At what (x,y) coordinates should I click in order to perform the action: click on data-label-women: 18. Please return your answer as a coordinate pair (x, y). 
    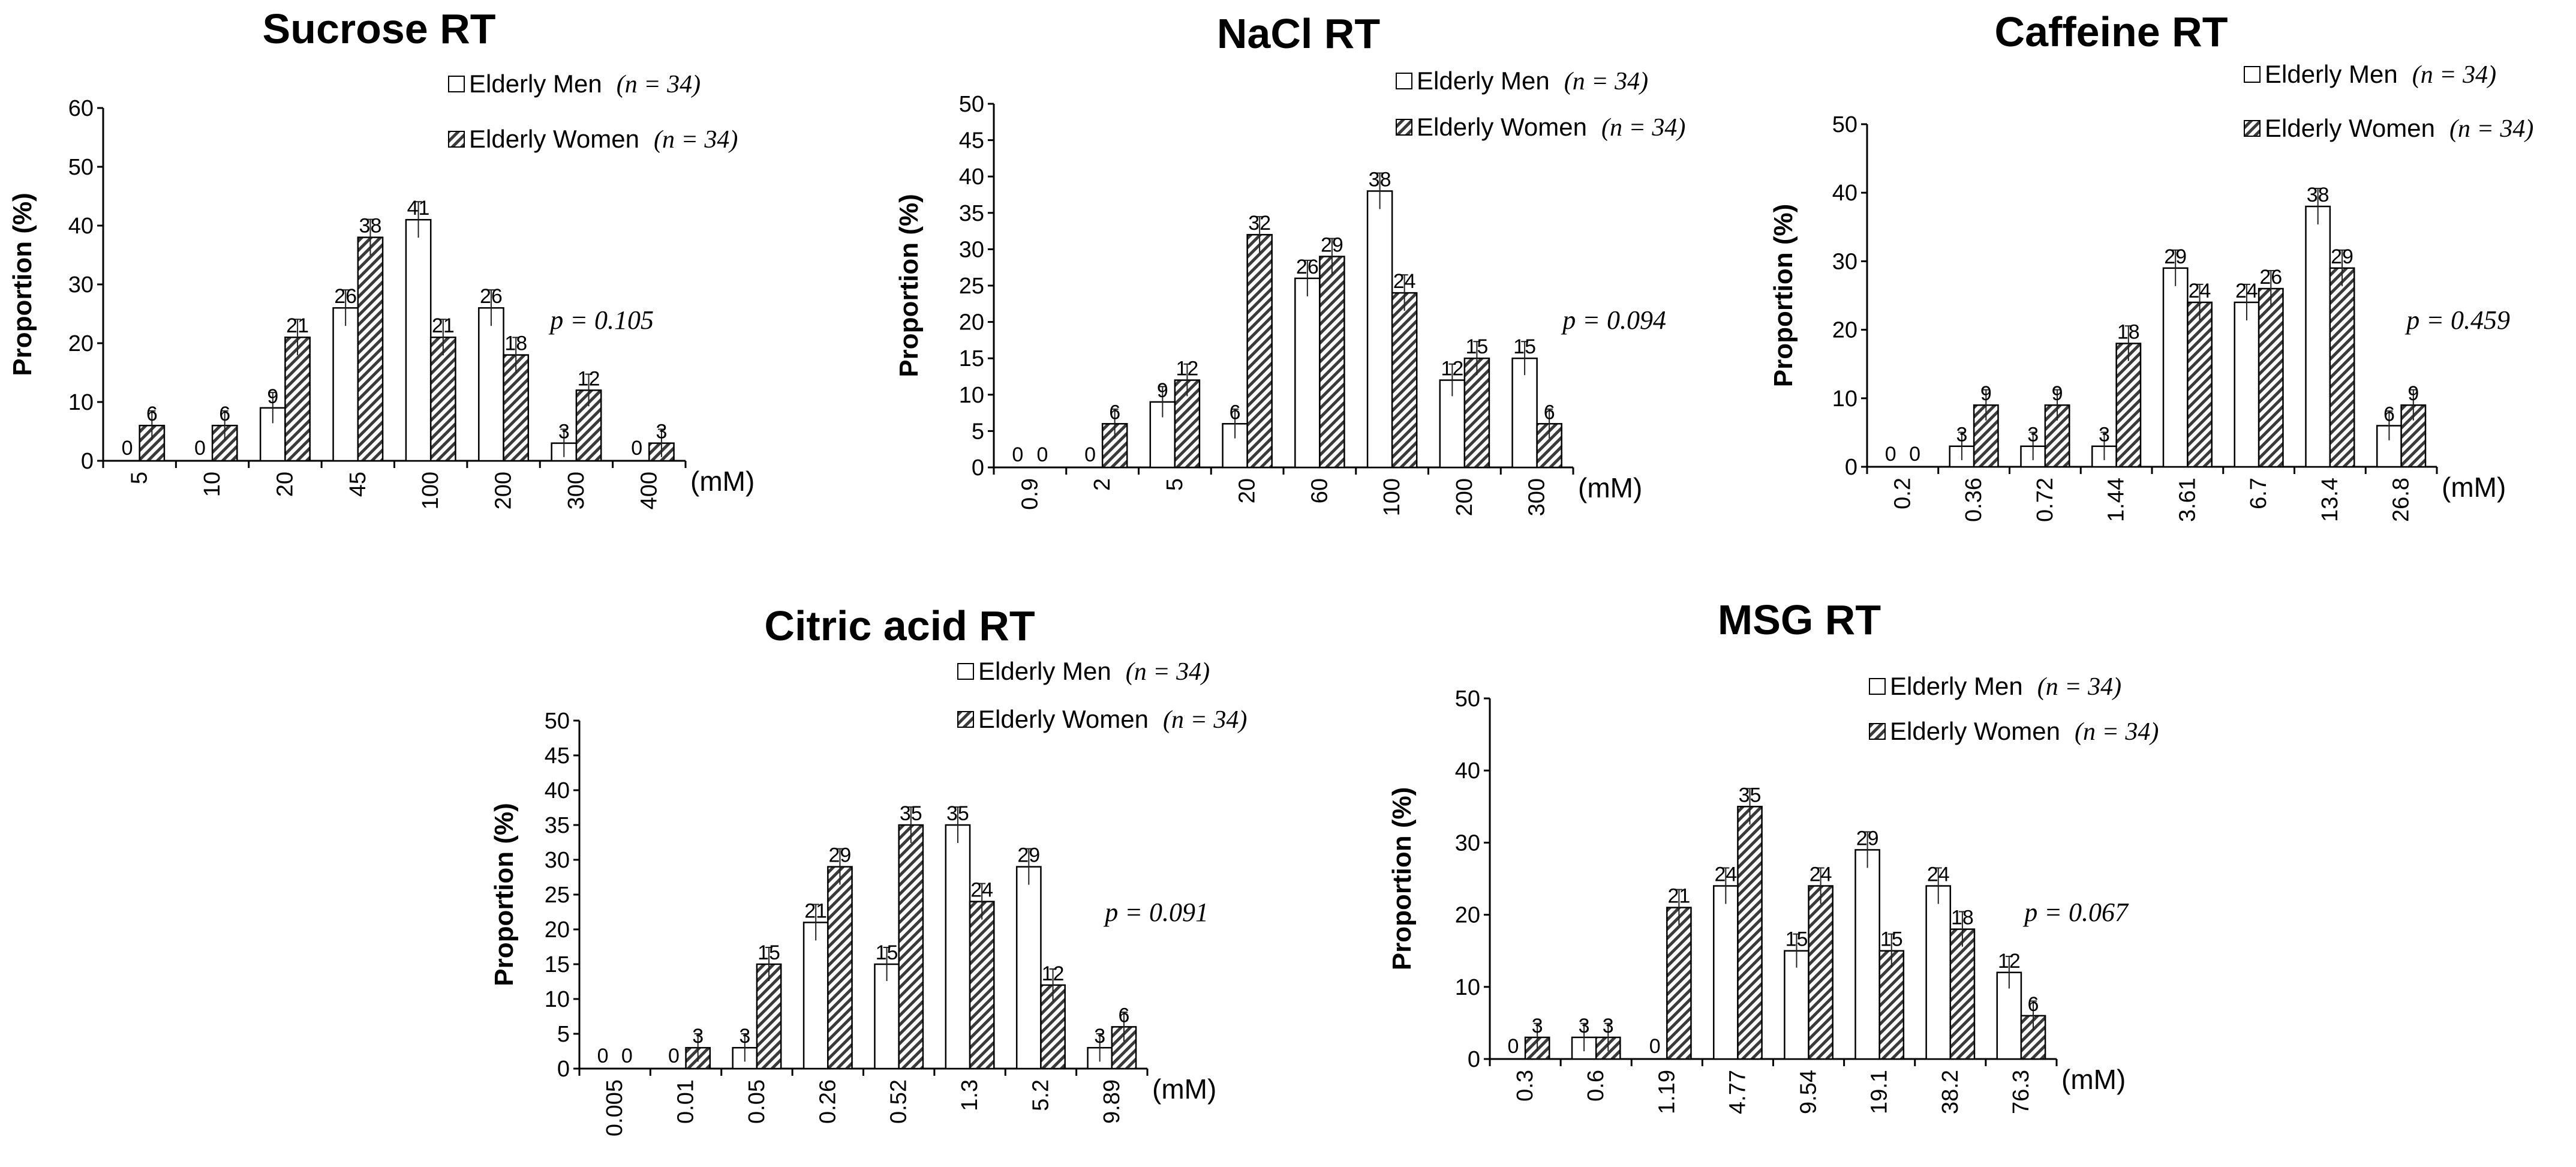
    Looking at the image, I should click on (1963, 918).